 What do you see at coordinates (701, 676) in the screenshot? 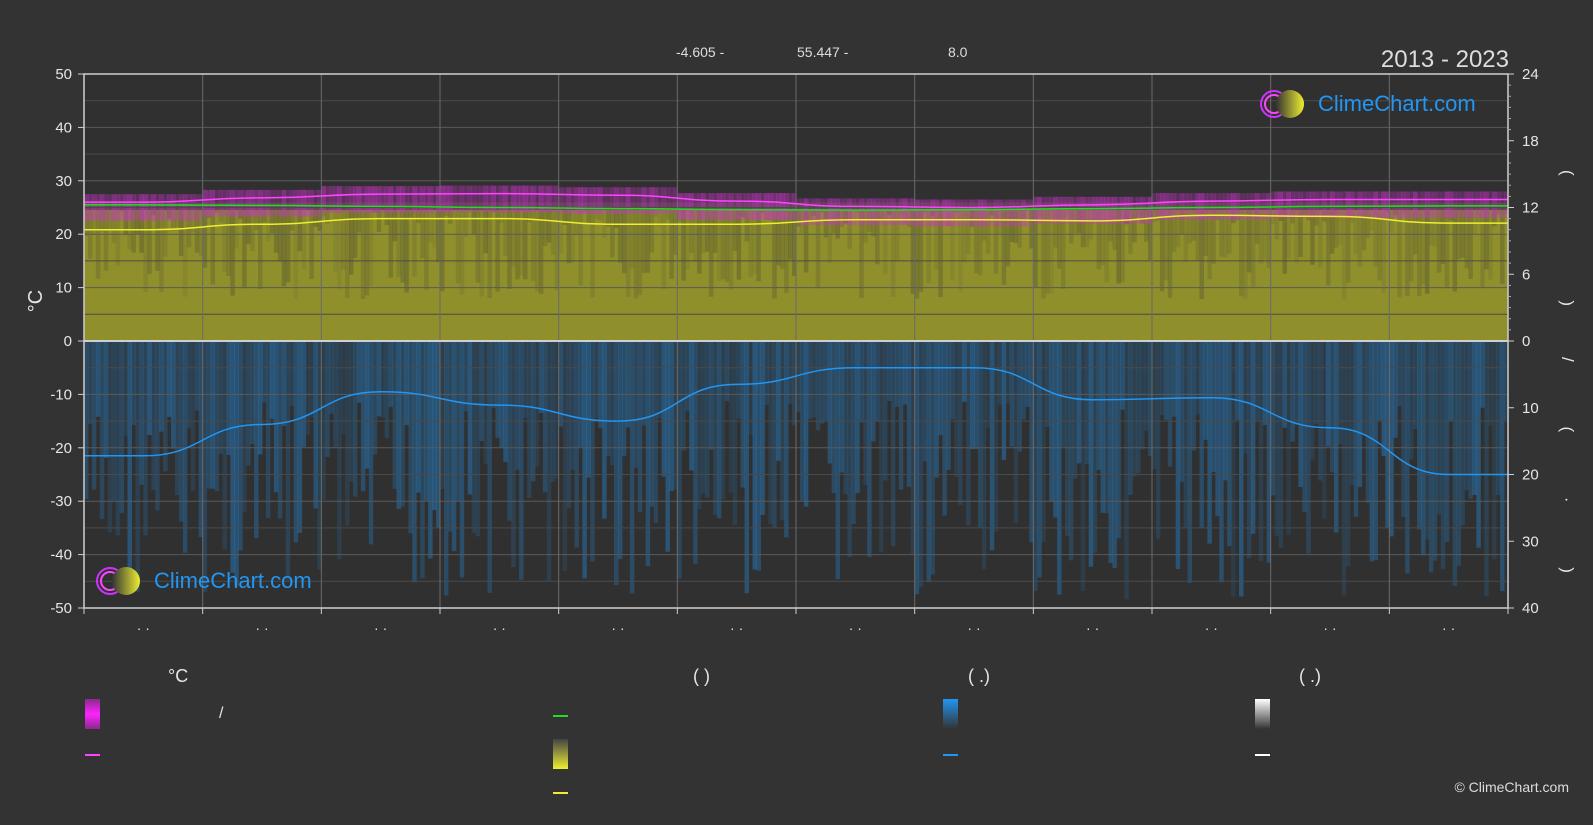
I see `legend-sunshine-header: ( )` at bounding box center [701, 676].